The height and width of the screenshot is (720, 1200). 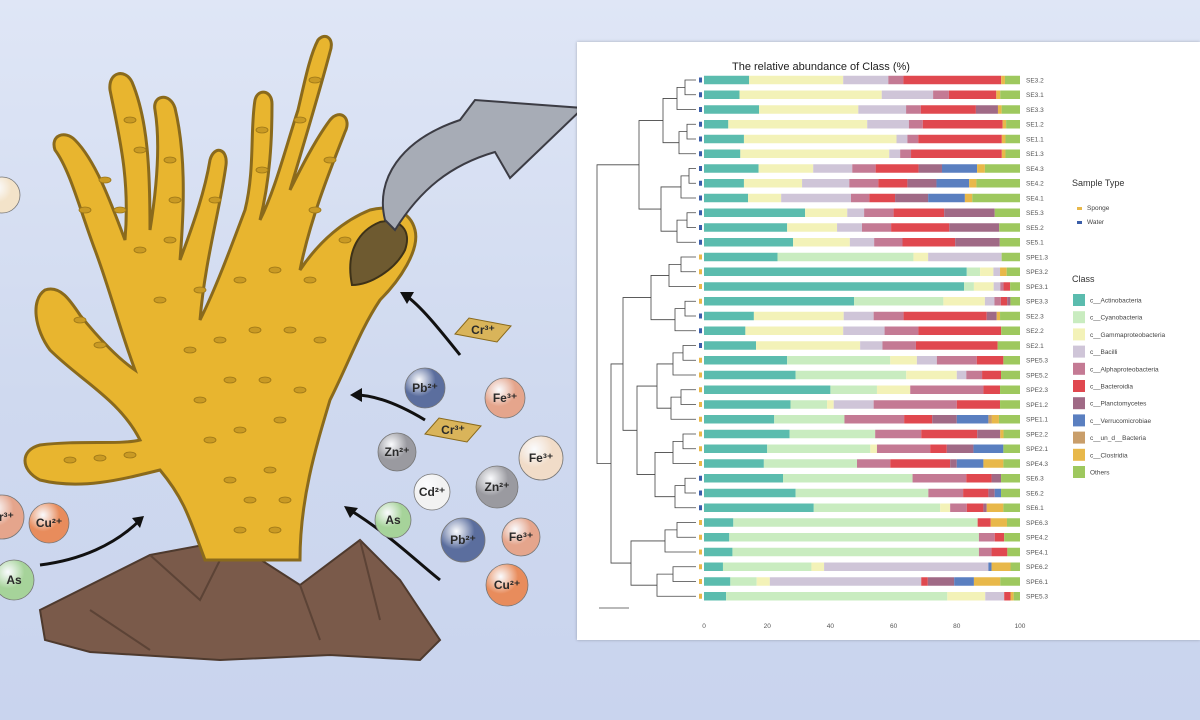 I want to click on sample-label: SE2.1, so click(x=1035, y=346).